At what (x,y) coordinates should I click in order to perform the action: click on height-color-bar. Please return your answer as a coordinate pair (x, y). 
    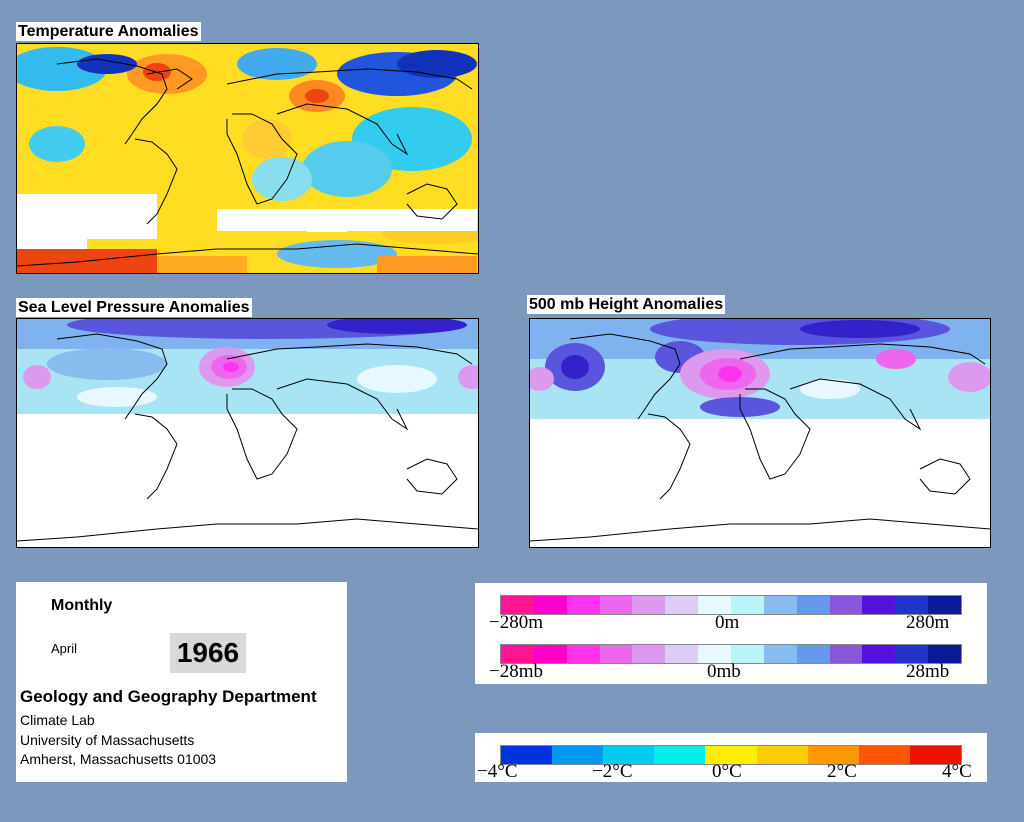
    Looking at the image, I should click on (731, 605).